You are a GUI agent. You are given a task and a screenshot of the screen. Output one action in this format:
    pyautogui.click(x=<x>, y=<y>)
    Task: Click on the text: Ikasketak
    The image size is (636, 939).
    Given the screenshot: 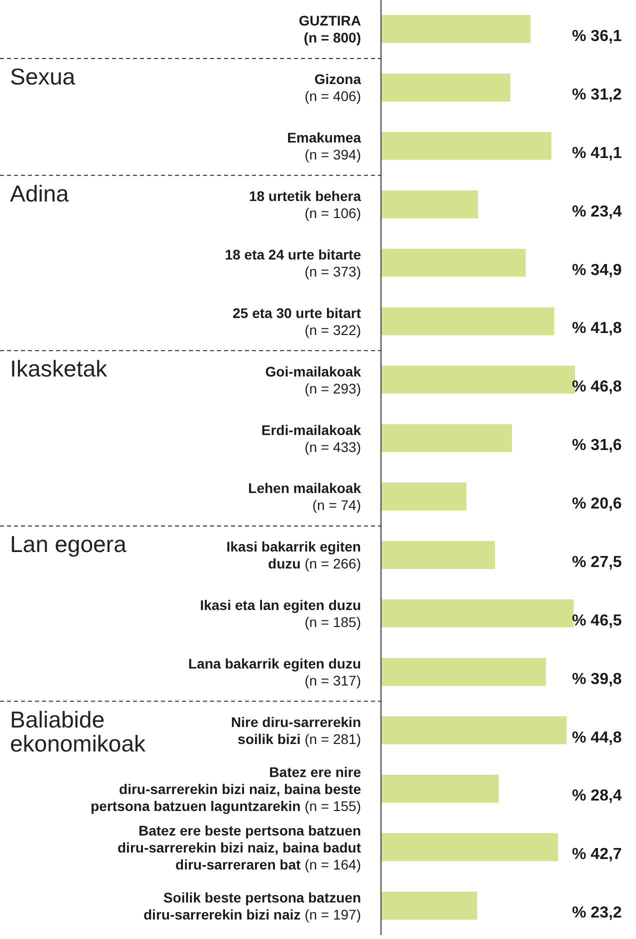 What is the action you would take?
    pyautogui.click(x=59, y=369)
    